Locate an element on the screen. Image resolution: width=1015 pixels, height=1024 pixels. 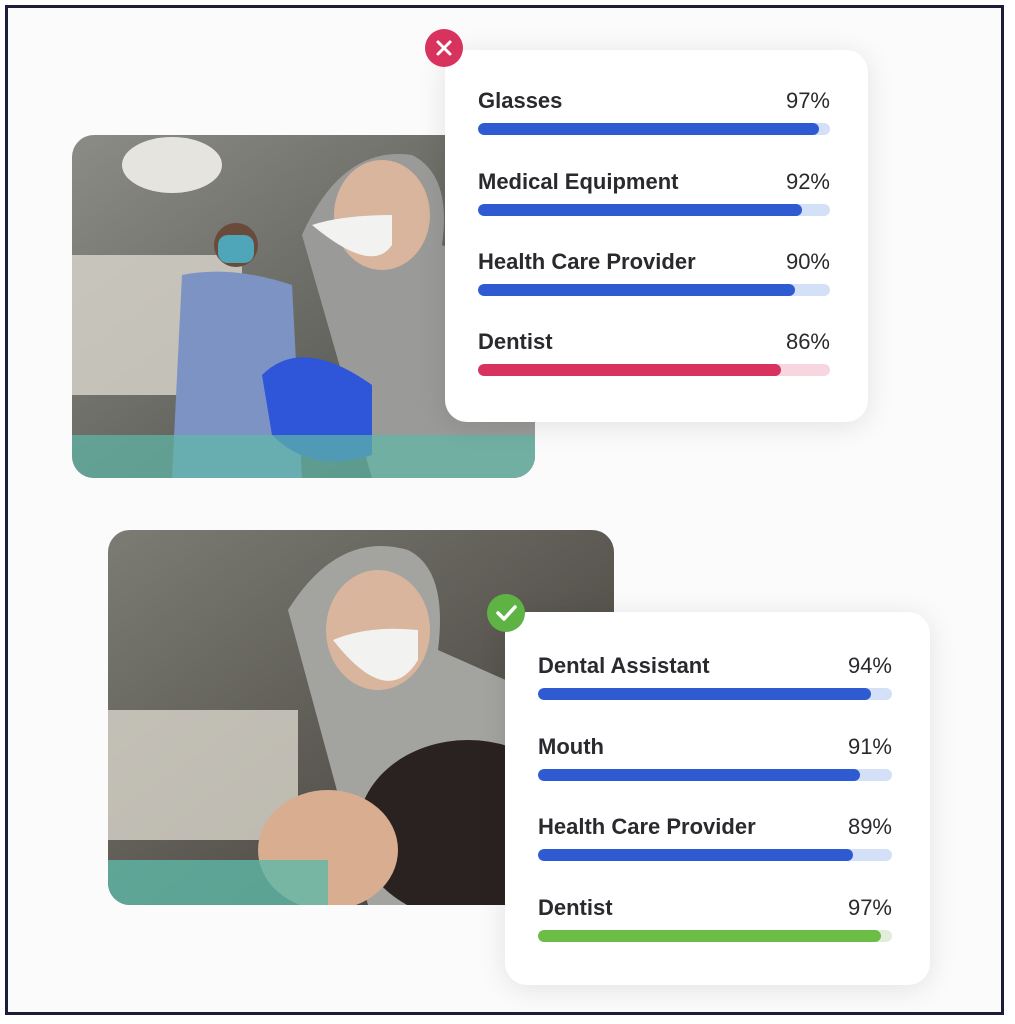
item-label: Medical Equipment is located at coordinates (578, 181).